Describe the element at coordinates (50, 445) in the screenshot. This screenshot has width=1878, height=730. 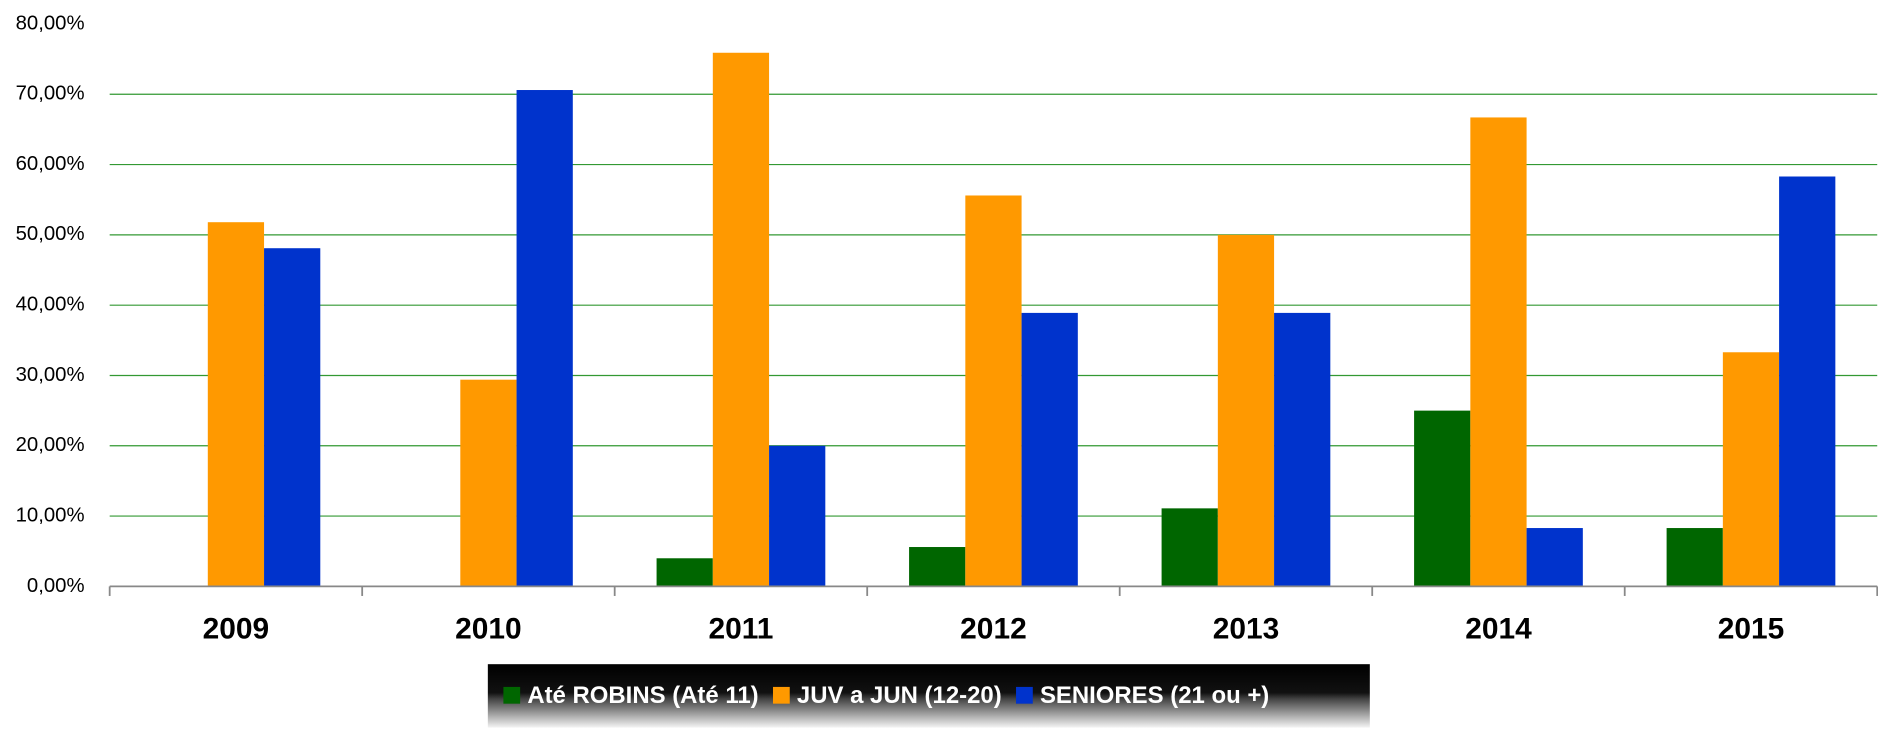
I see `y-tick-label: 20,00%` at that location.